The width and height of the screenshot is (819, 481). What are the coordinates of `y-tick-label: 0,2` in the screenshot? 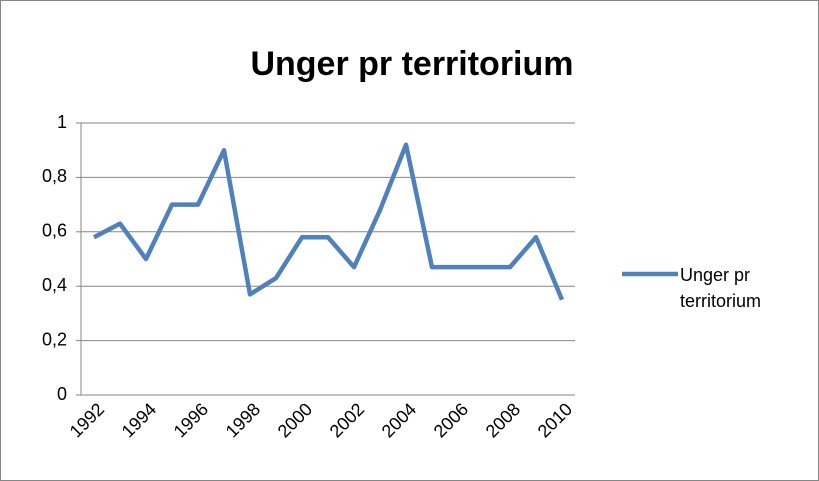 It's located at (54, 339).